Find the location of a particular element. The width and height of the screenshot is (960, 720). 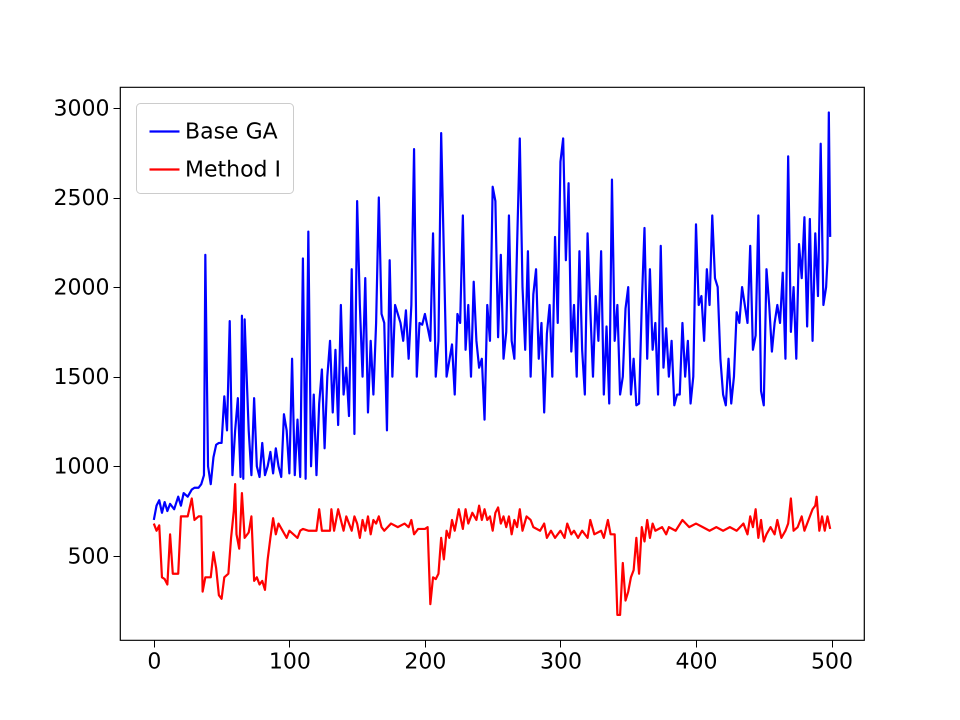

x-tick-label: 500 is located at coordinates (832, 662).